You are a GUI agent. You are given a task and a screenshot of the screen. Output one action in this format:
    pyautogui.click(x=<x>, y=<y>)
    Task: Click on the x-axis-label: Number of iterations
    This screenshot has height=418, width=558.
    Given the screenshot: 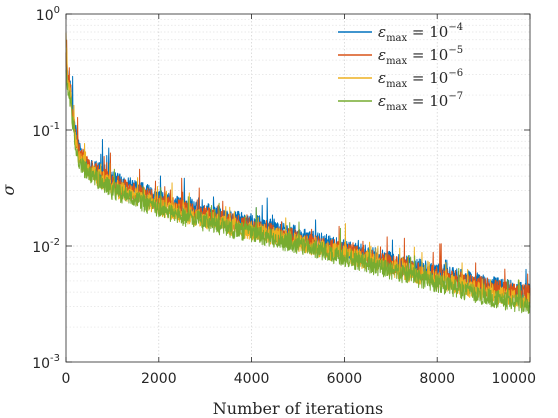 What is the action you would take?
    pyautogui.click(x=298, y=408)
    